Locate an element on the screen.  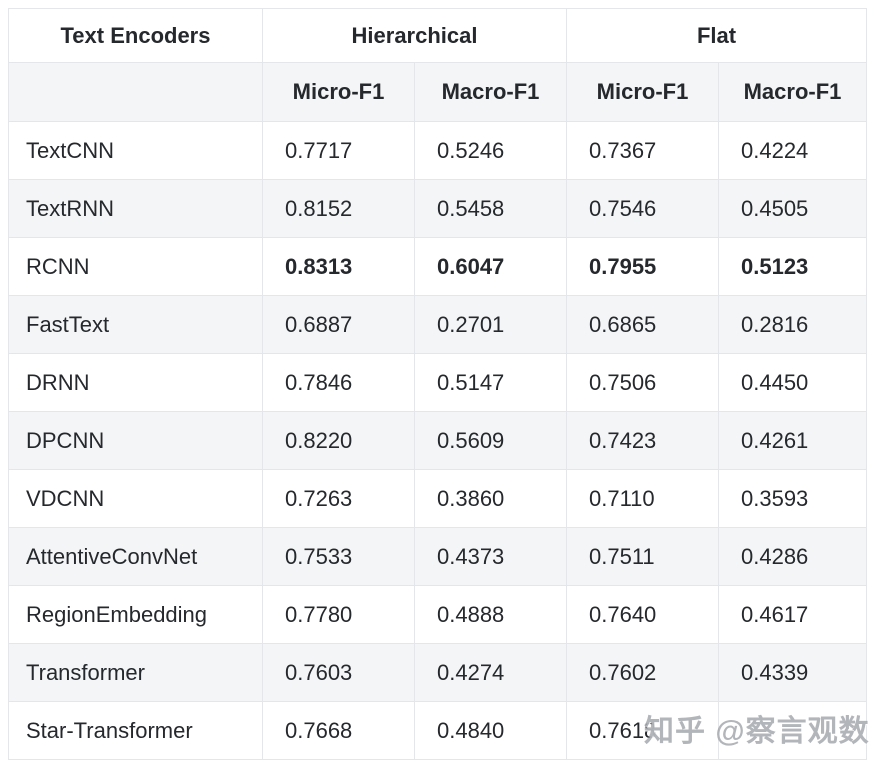
table-row: RCNN 0.8313 0.6047 0.7955 0.5123 is located at coordinates (437, 266).